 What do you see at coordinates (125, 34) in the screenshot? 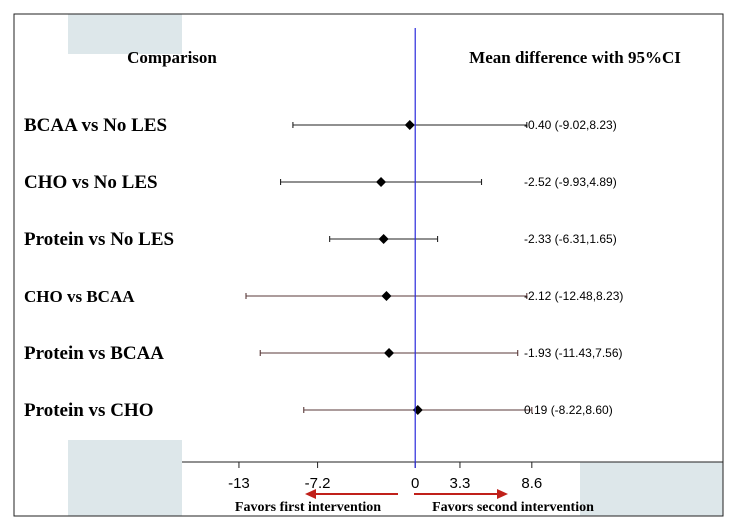
I see `background-panel-top-left` at bounding box center [125, 34].